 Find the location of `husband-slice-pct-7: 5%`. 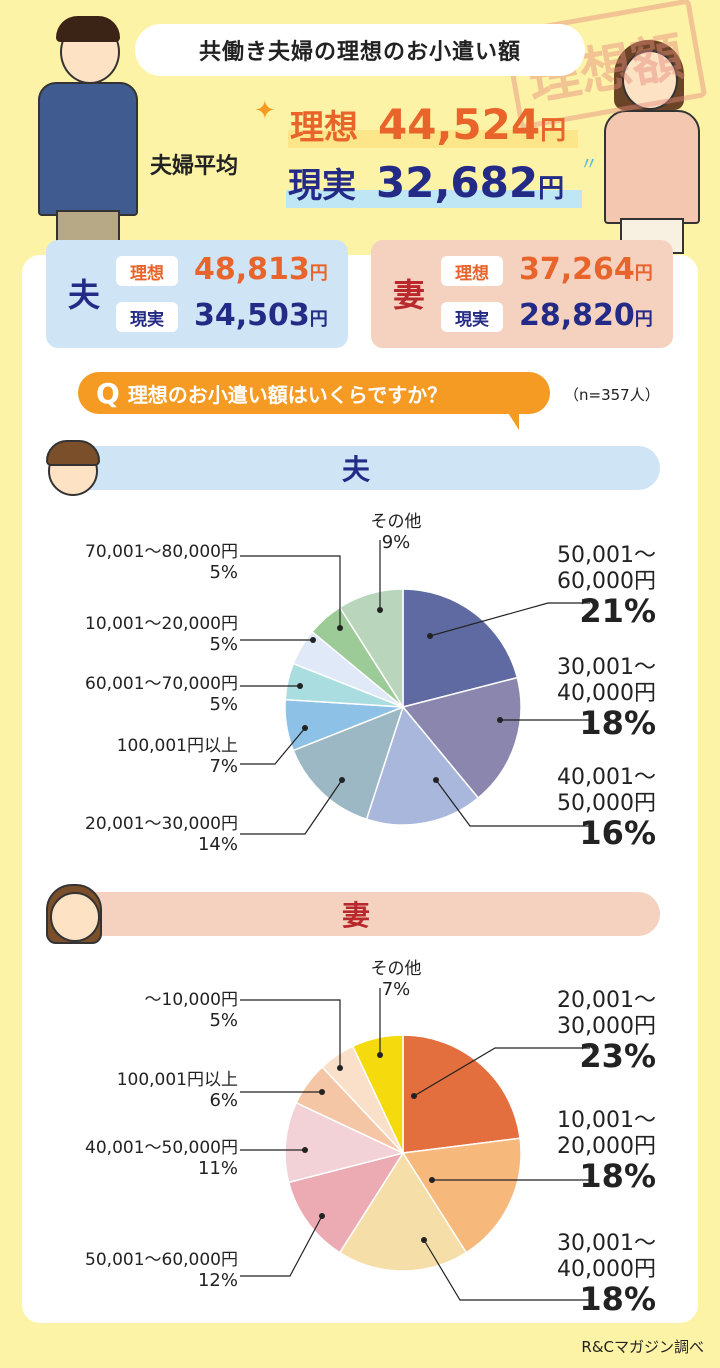

husband-slice-pct-7: 5% is located at coordinates (223, 644).